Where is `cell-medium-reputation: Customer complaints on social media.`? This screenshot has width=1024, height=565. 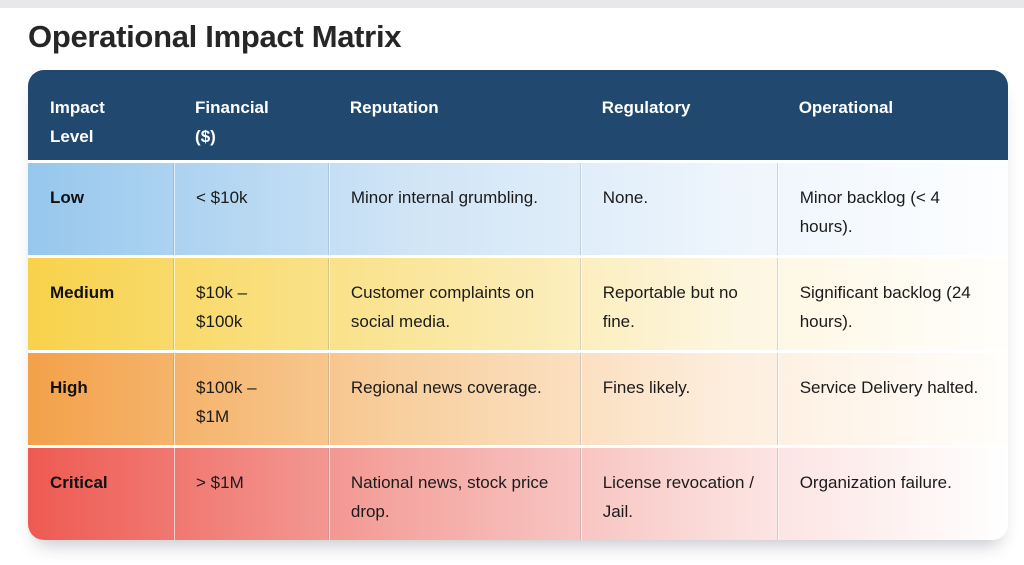 cell-medium-reputation: Customer complaints on social media. is located at coordinates (453, 303).